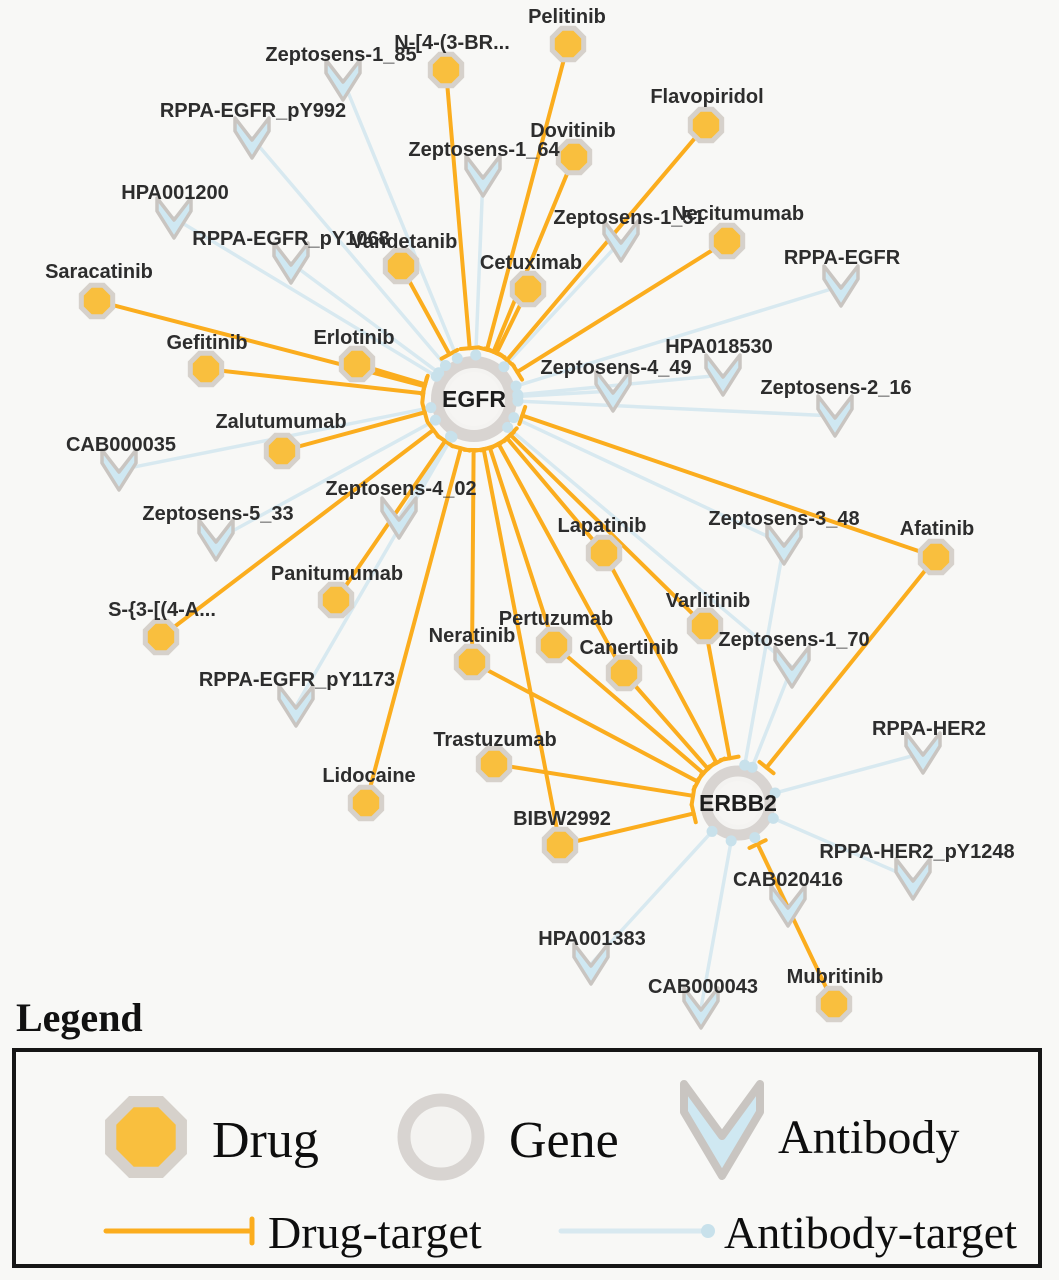 This screenshot has height=1280, width=1059. Describe the element at coordinates (528, 289) in the screenshot. I see `drug-node-cetuximab` at that location.